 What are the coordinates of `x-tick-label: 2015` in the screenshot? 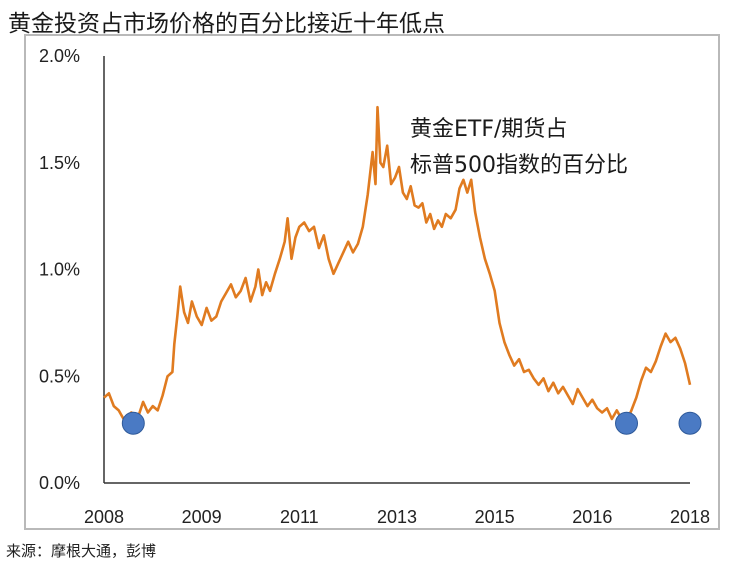 It's located at (495, 517).